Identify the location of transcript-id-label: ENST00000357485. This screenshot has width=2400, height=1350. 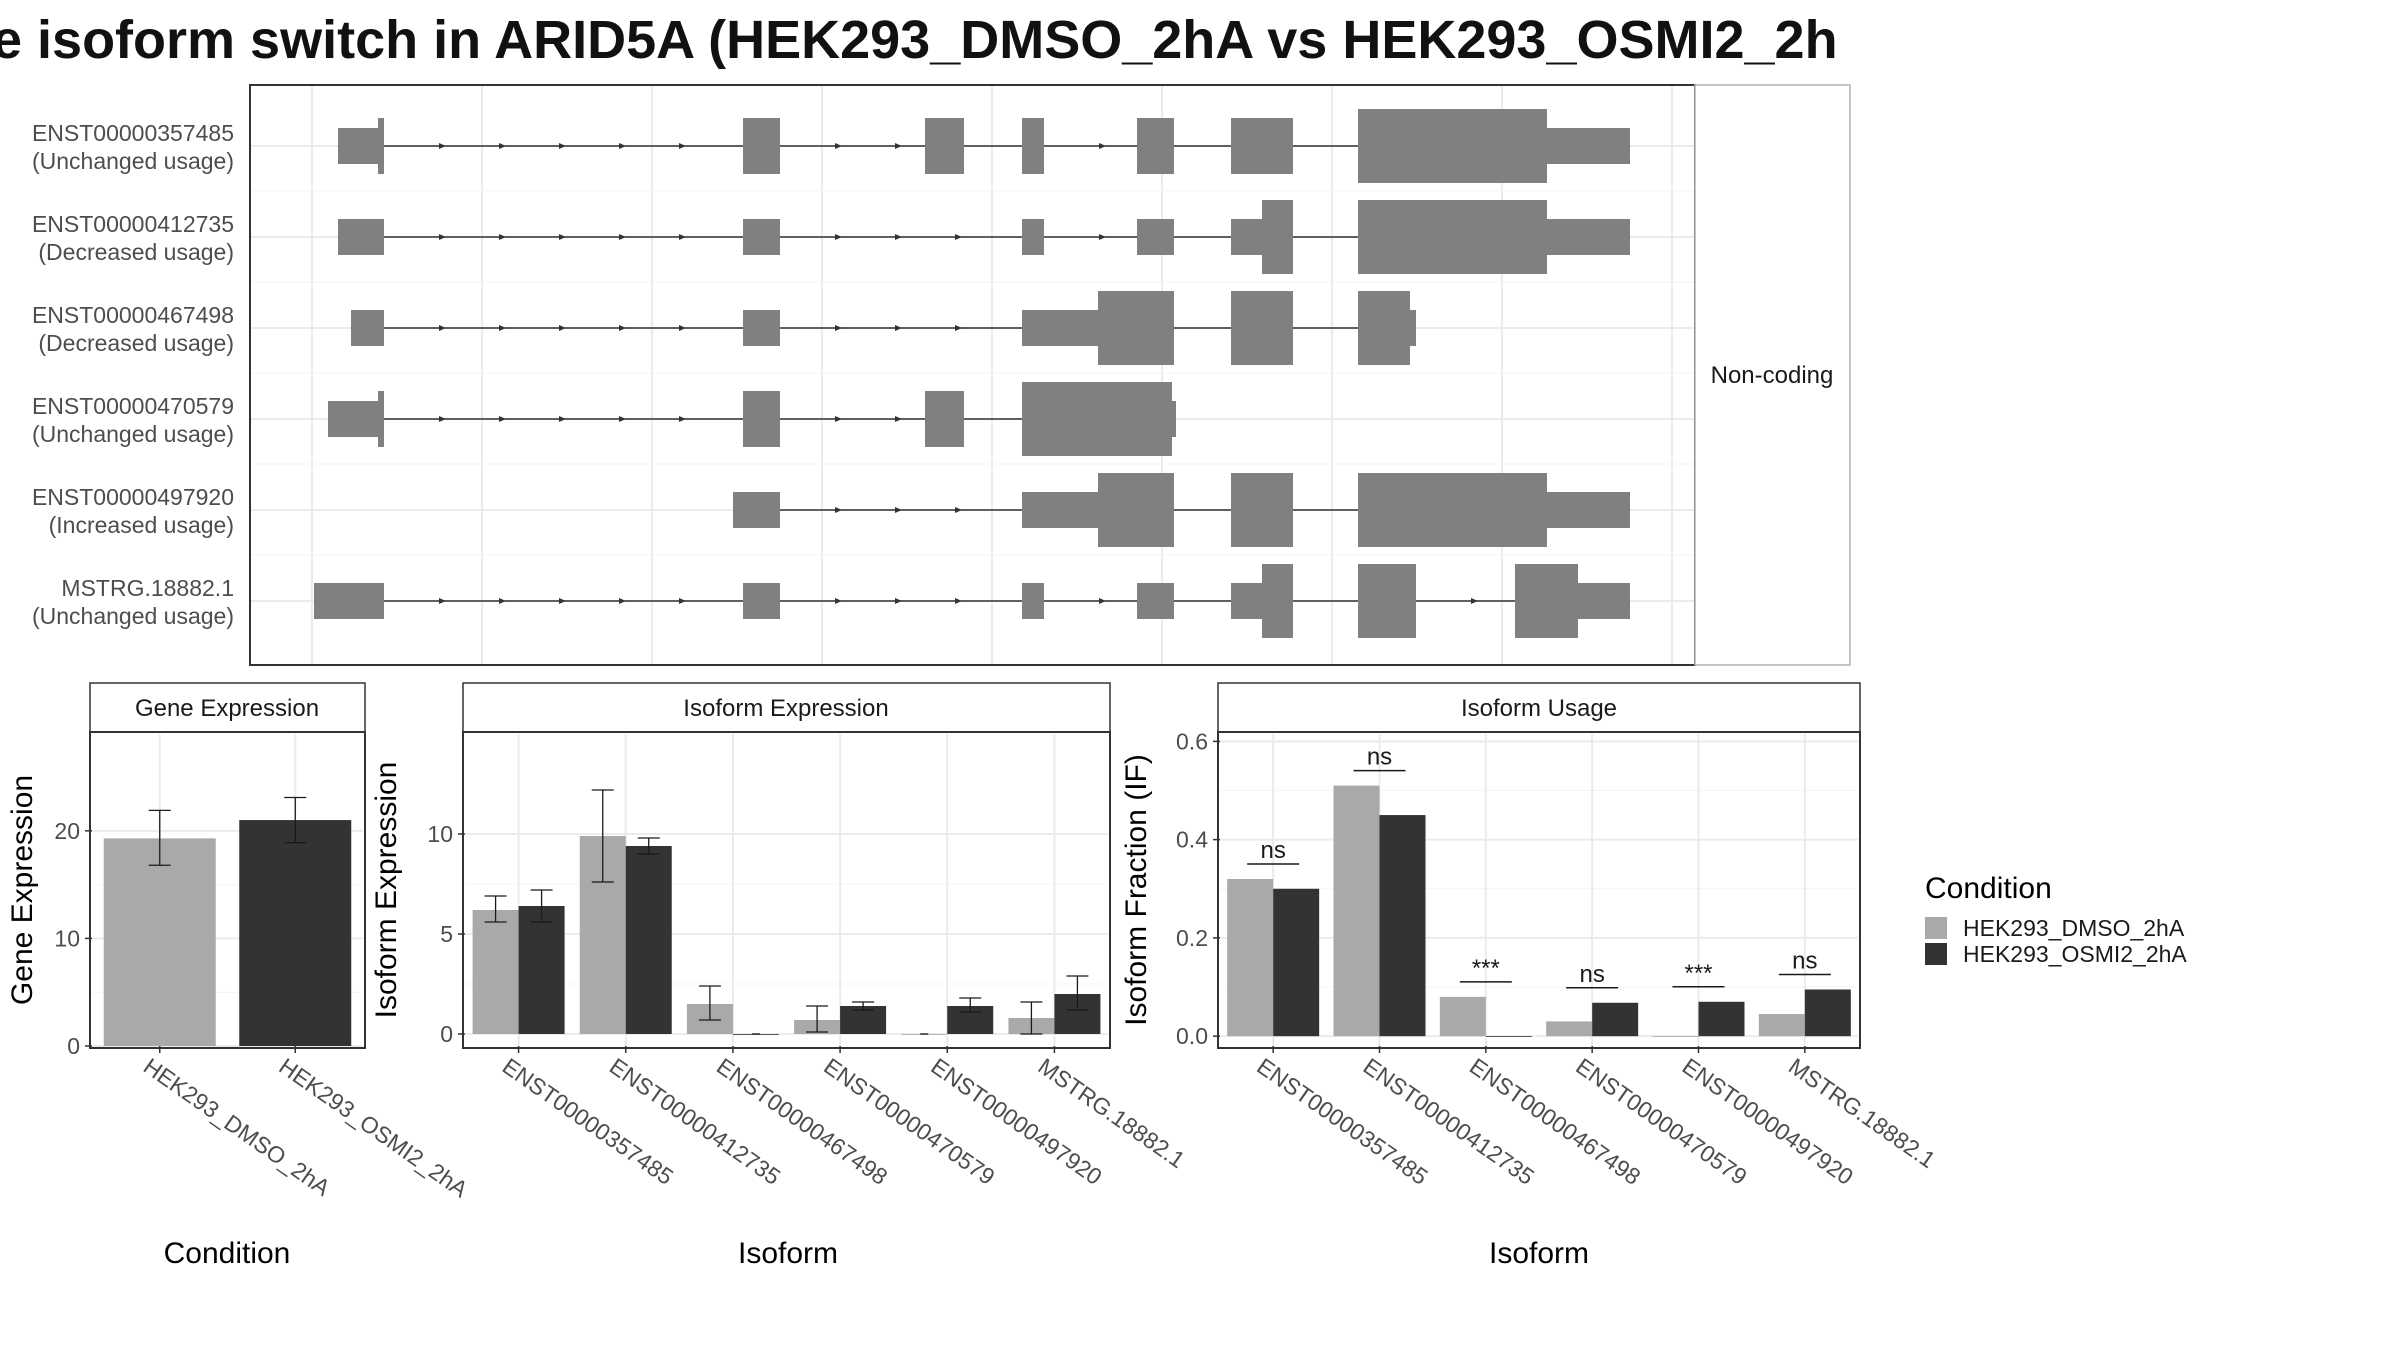
(133, 133).